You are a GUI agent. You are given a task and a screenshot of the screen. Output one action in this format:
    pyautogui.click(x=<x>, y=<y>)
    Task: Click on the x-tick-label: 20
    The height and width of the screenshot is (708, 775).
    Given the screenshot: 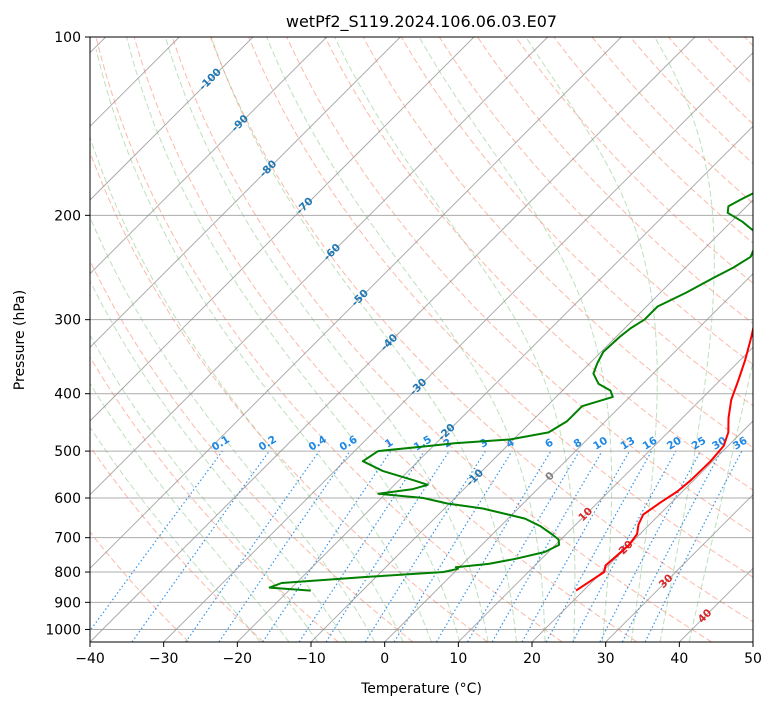 What is the action you would take?
    pyautogui.click(x=532, y=659)
    